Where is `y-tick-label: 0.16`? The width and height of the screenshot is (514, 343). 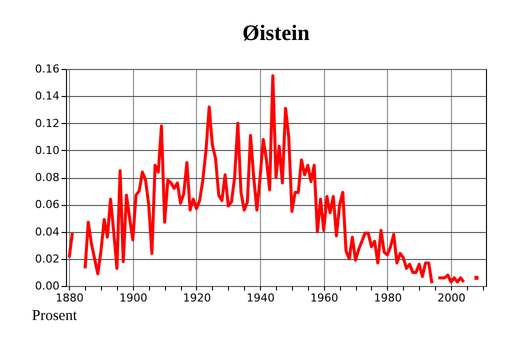 y-tick-label: 0.16 is located at coordinates (47, 69).